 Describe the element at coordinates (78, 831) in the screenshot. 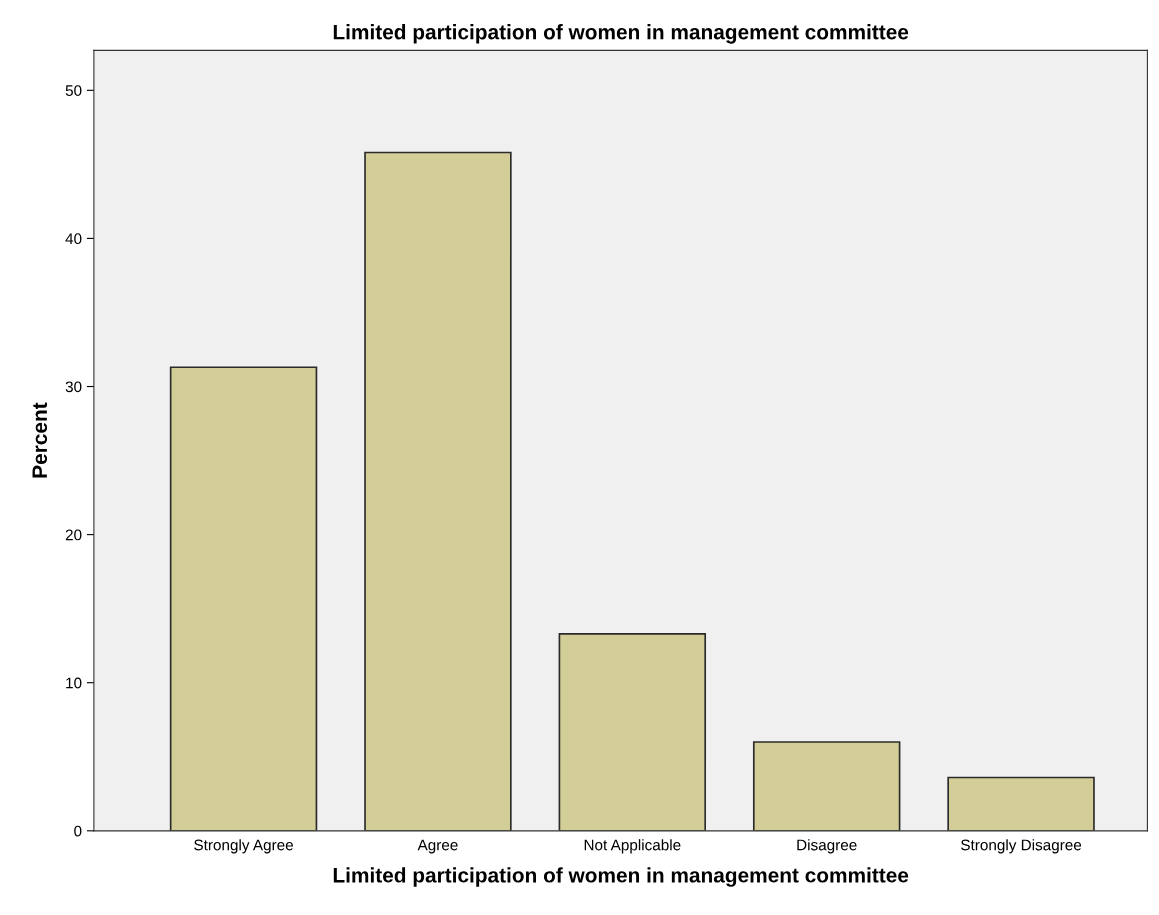

I see `y-tick-label: 0` at that location.